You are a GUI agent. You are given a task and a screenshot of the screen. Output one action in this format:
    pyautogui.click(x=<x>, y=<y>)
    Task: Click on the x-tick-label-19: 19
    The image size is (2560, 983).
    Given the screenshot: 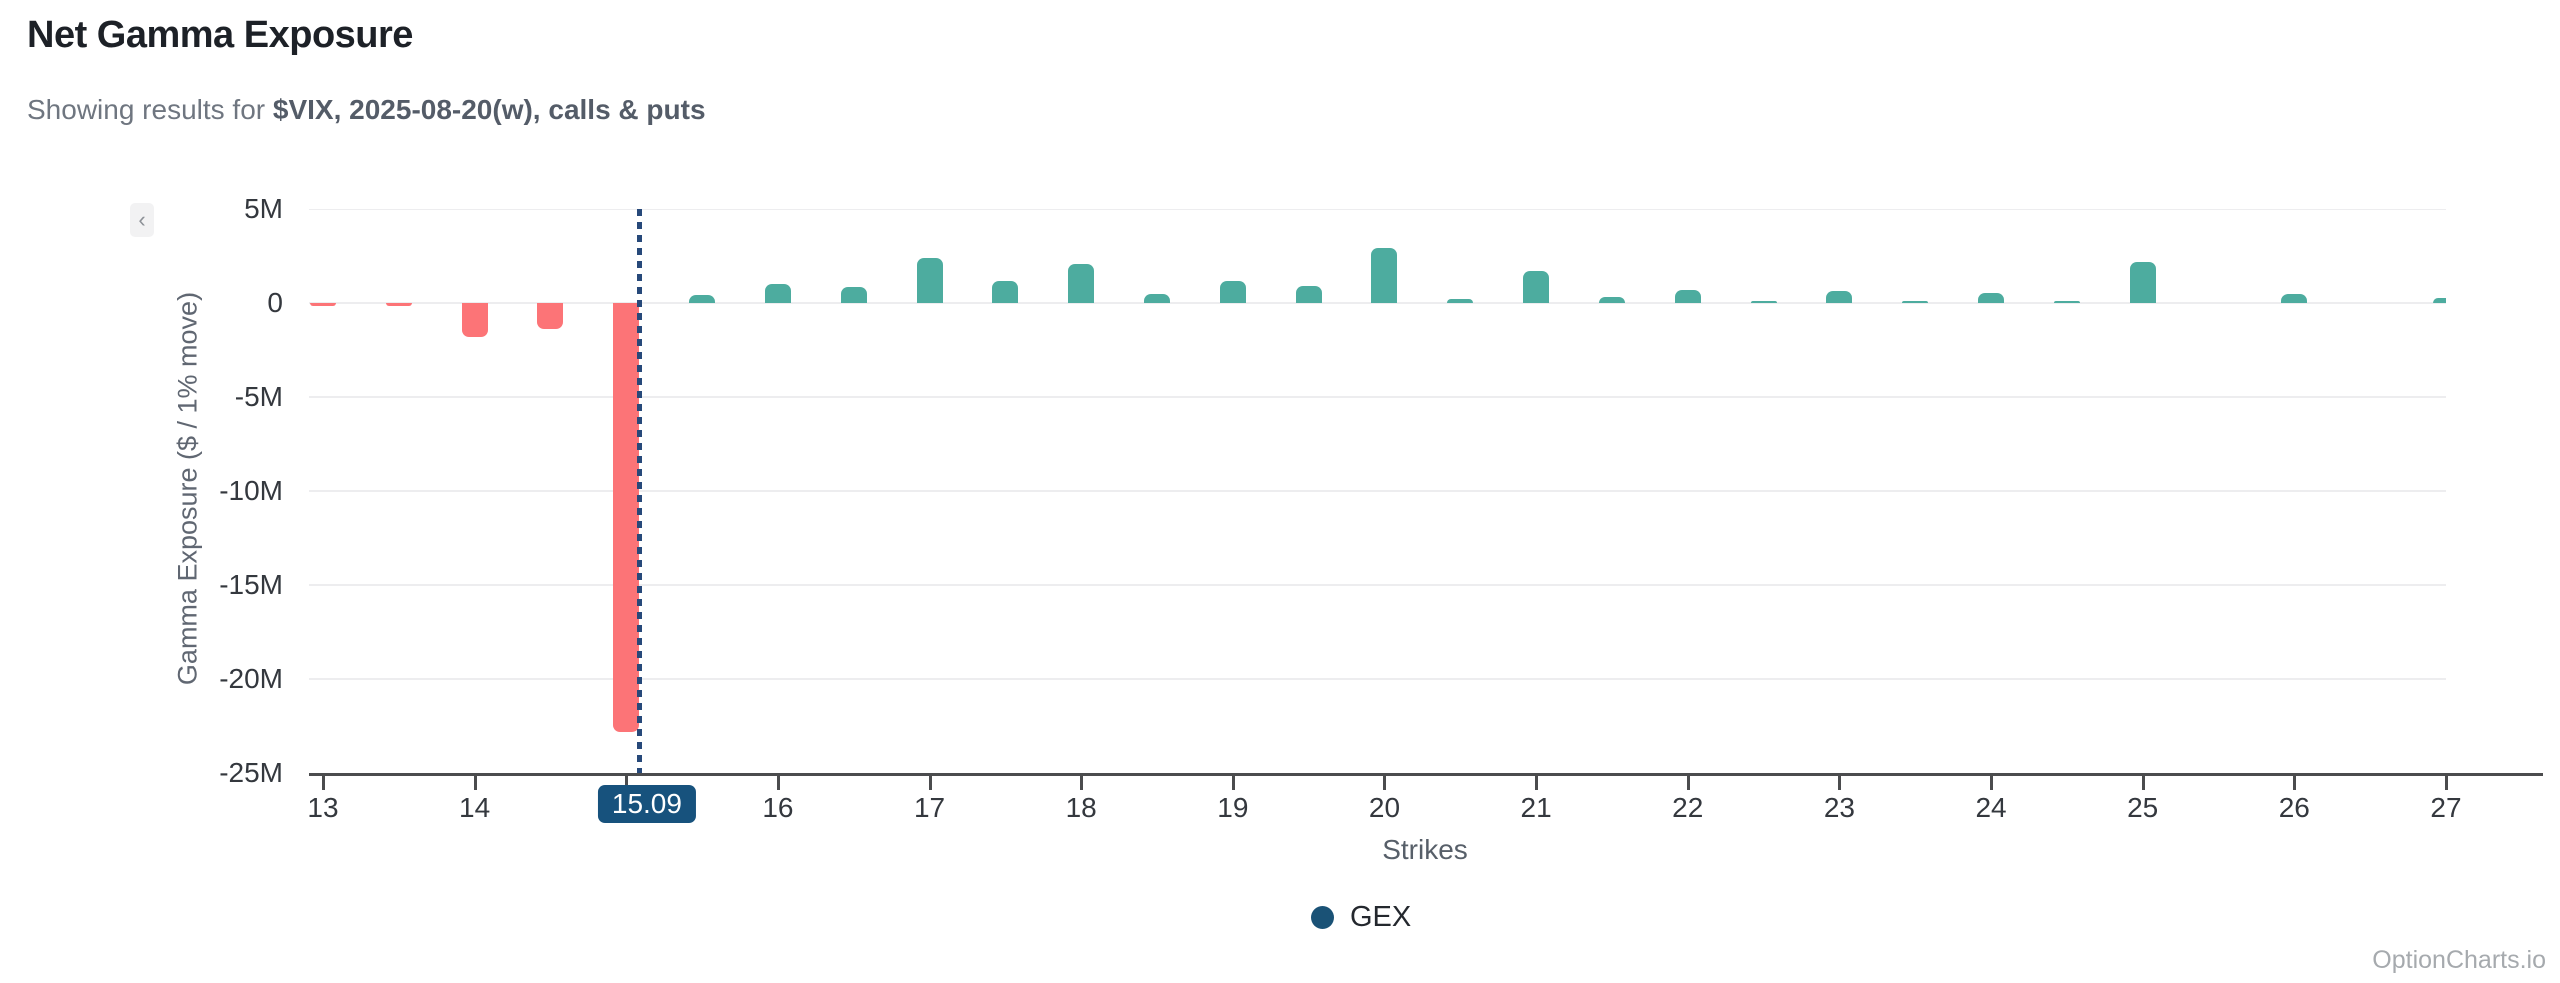 What is the action you would take?
    pyautogui.click(x=1233, y=807)
    